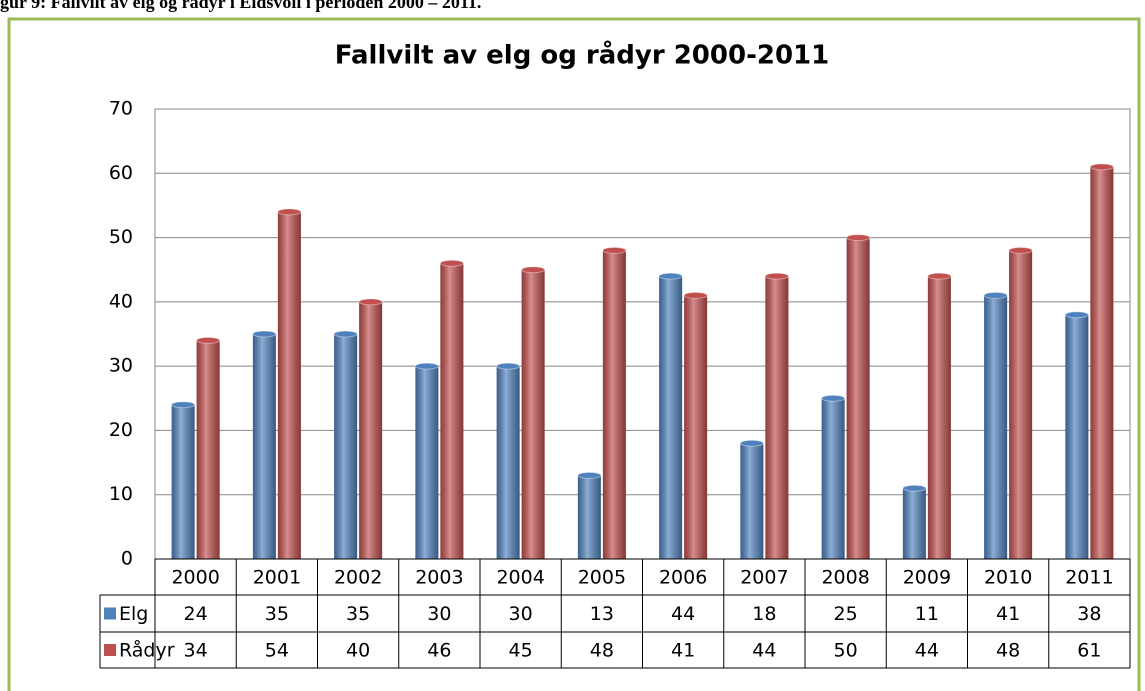 This screenshot has height=691, width=1145. Describe the element at coordinates (927, 614) in the screenshot. I see `table-value: 11` at that location.